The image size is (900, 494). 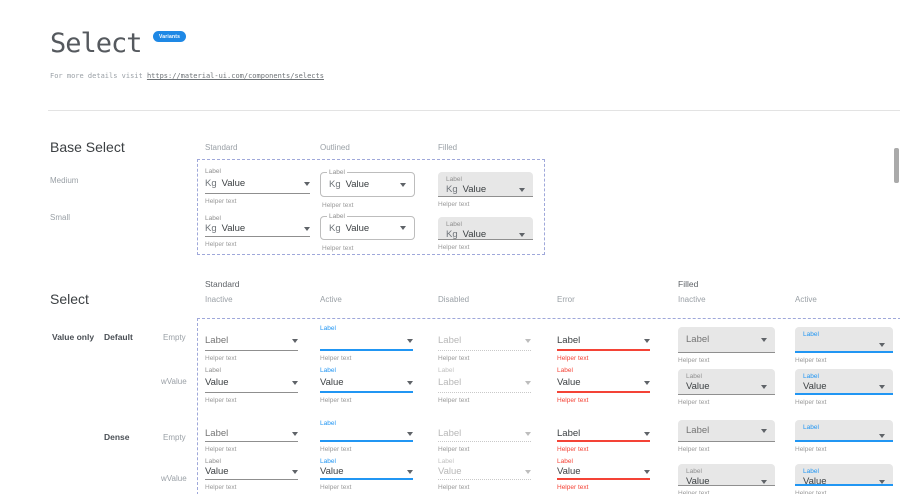 I want to click on select-filled-active-empty: Label Helper text, so click(x=844, y=345).